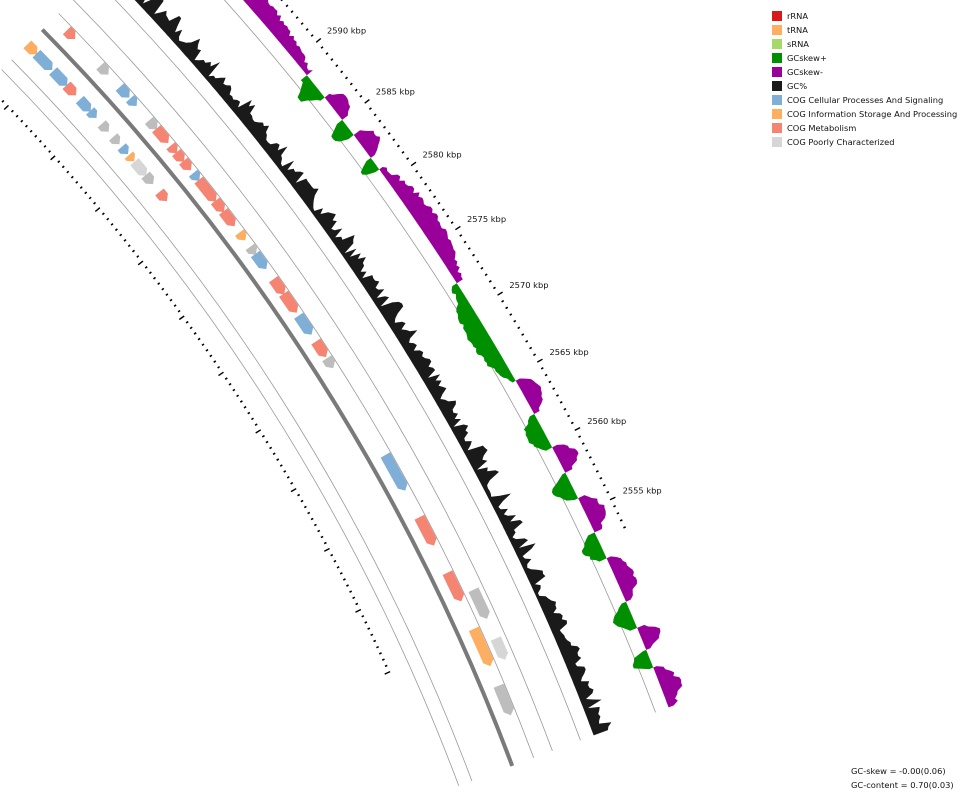 This screenshot has width=960, height=800. I want to click on tick-label-2585: 2585 kbp, so click(395, 92).